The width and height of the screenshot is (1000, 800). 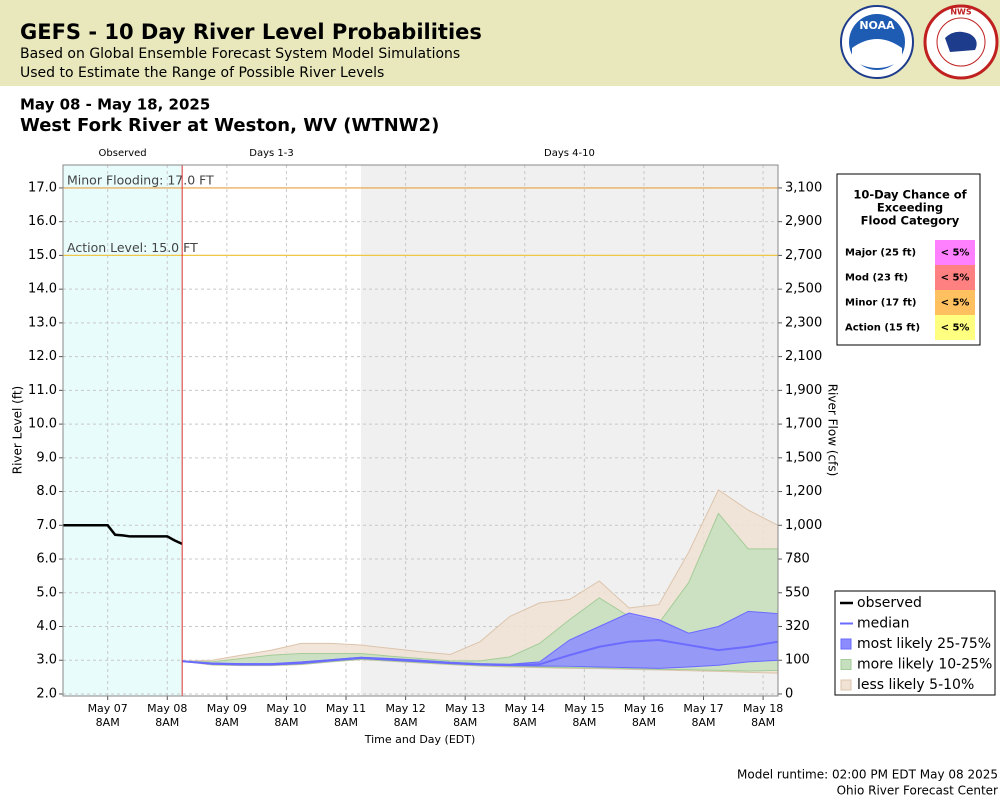 What do you see at coordinates (917, 791) in the screenshot?
I see `footer: Ohio River Forecast Center` at bounding box center [917, 791].